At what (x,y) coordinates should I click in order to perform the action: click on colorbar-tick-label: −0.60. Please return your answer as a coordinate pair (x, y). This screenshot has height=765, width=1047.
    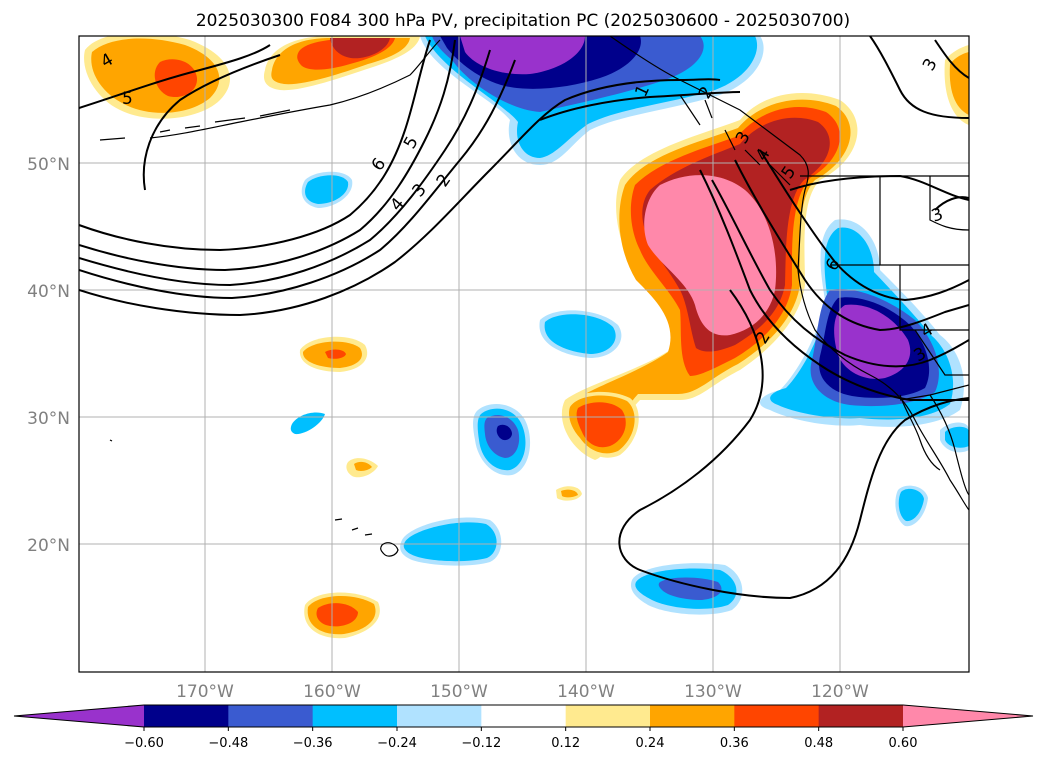
    Looking at the image, I should click on (144, 743).